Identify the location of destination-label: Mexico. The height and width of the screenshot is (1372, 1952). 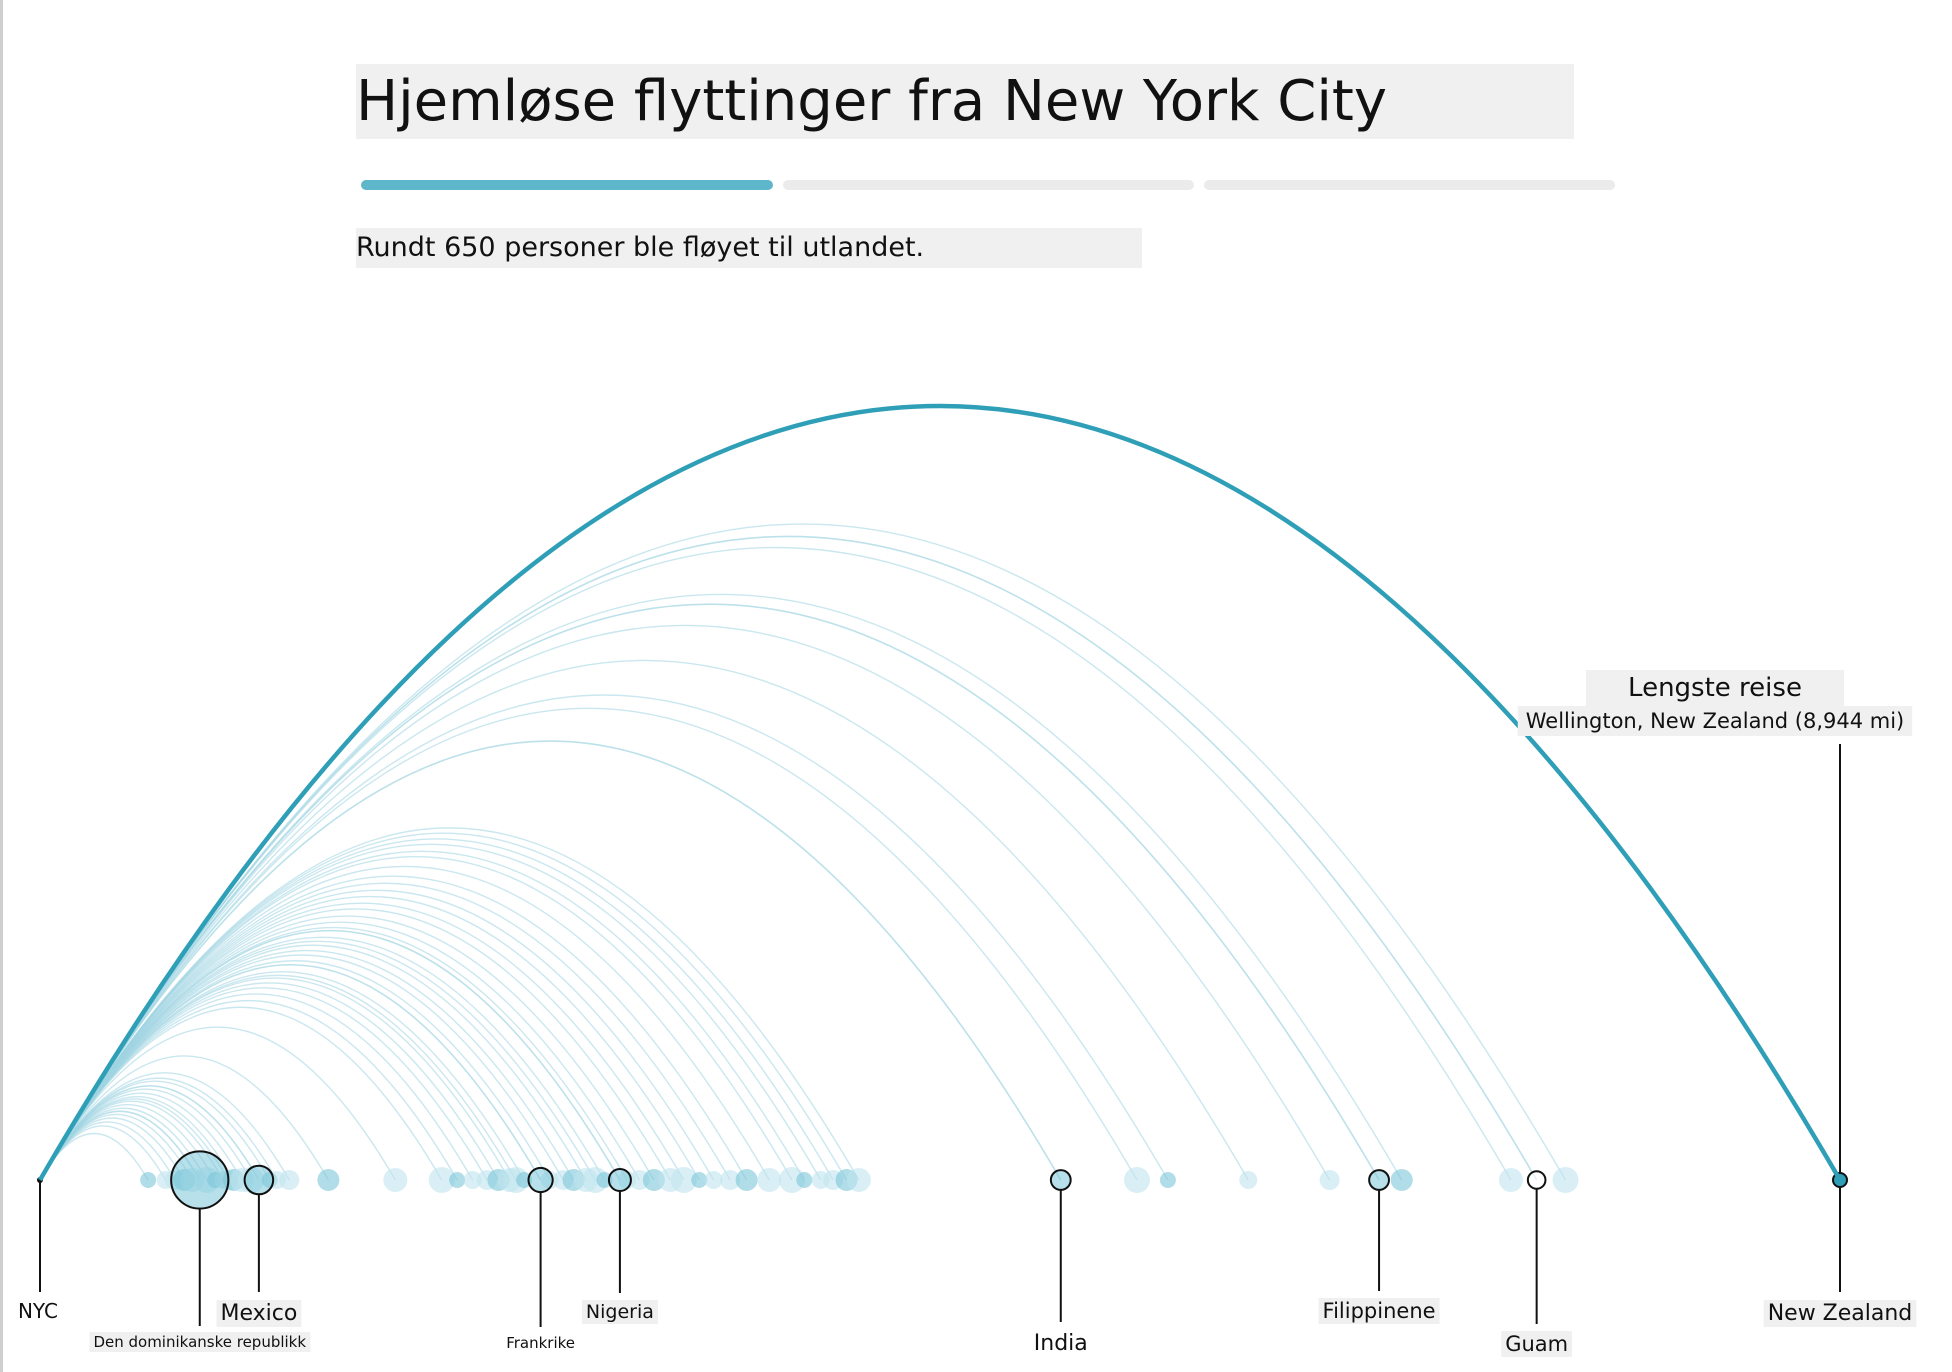
(258, 1313).